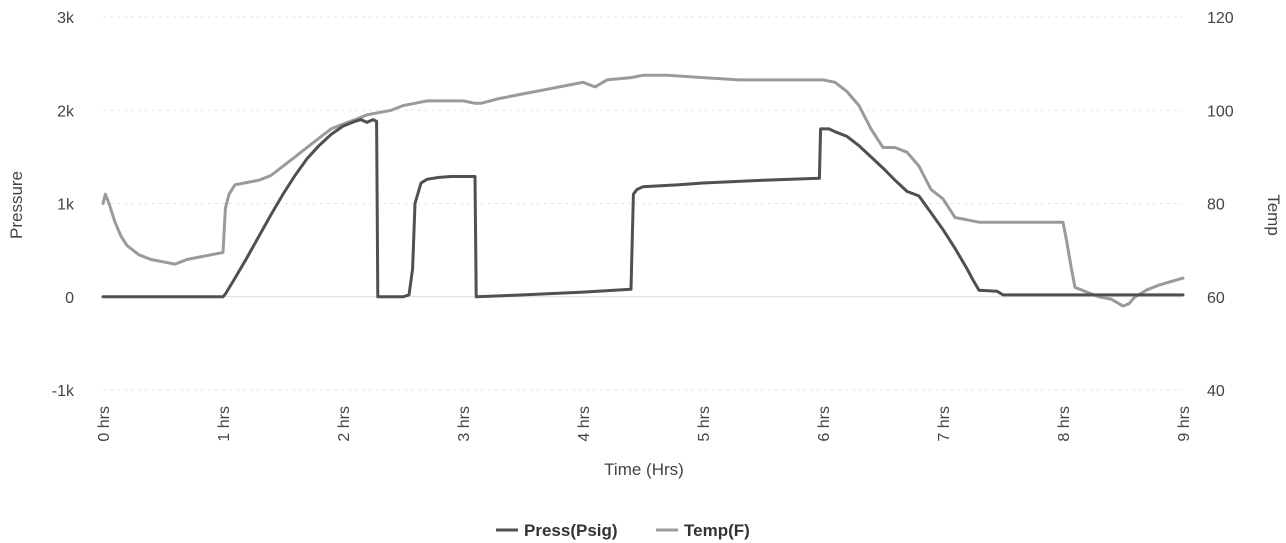 This screenshot has width=1286, height=543. I want to click on legend-label: Press(Psig), so click(571, 530).